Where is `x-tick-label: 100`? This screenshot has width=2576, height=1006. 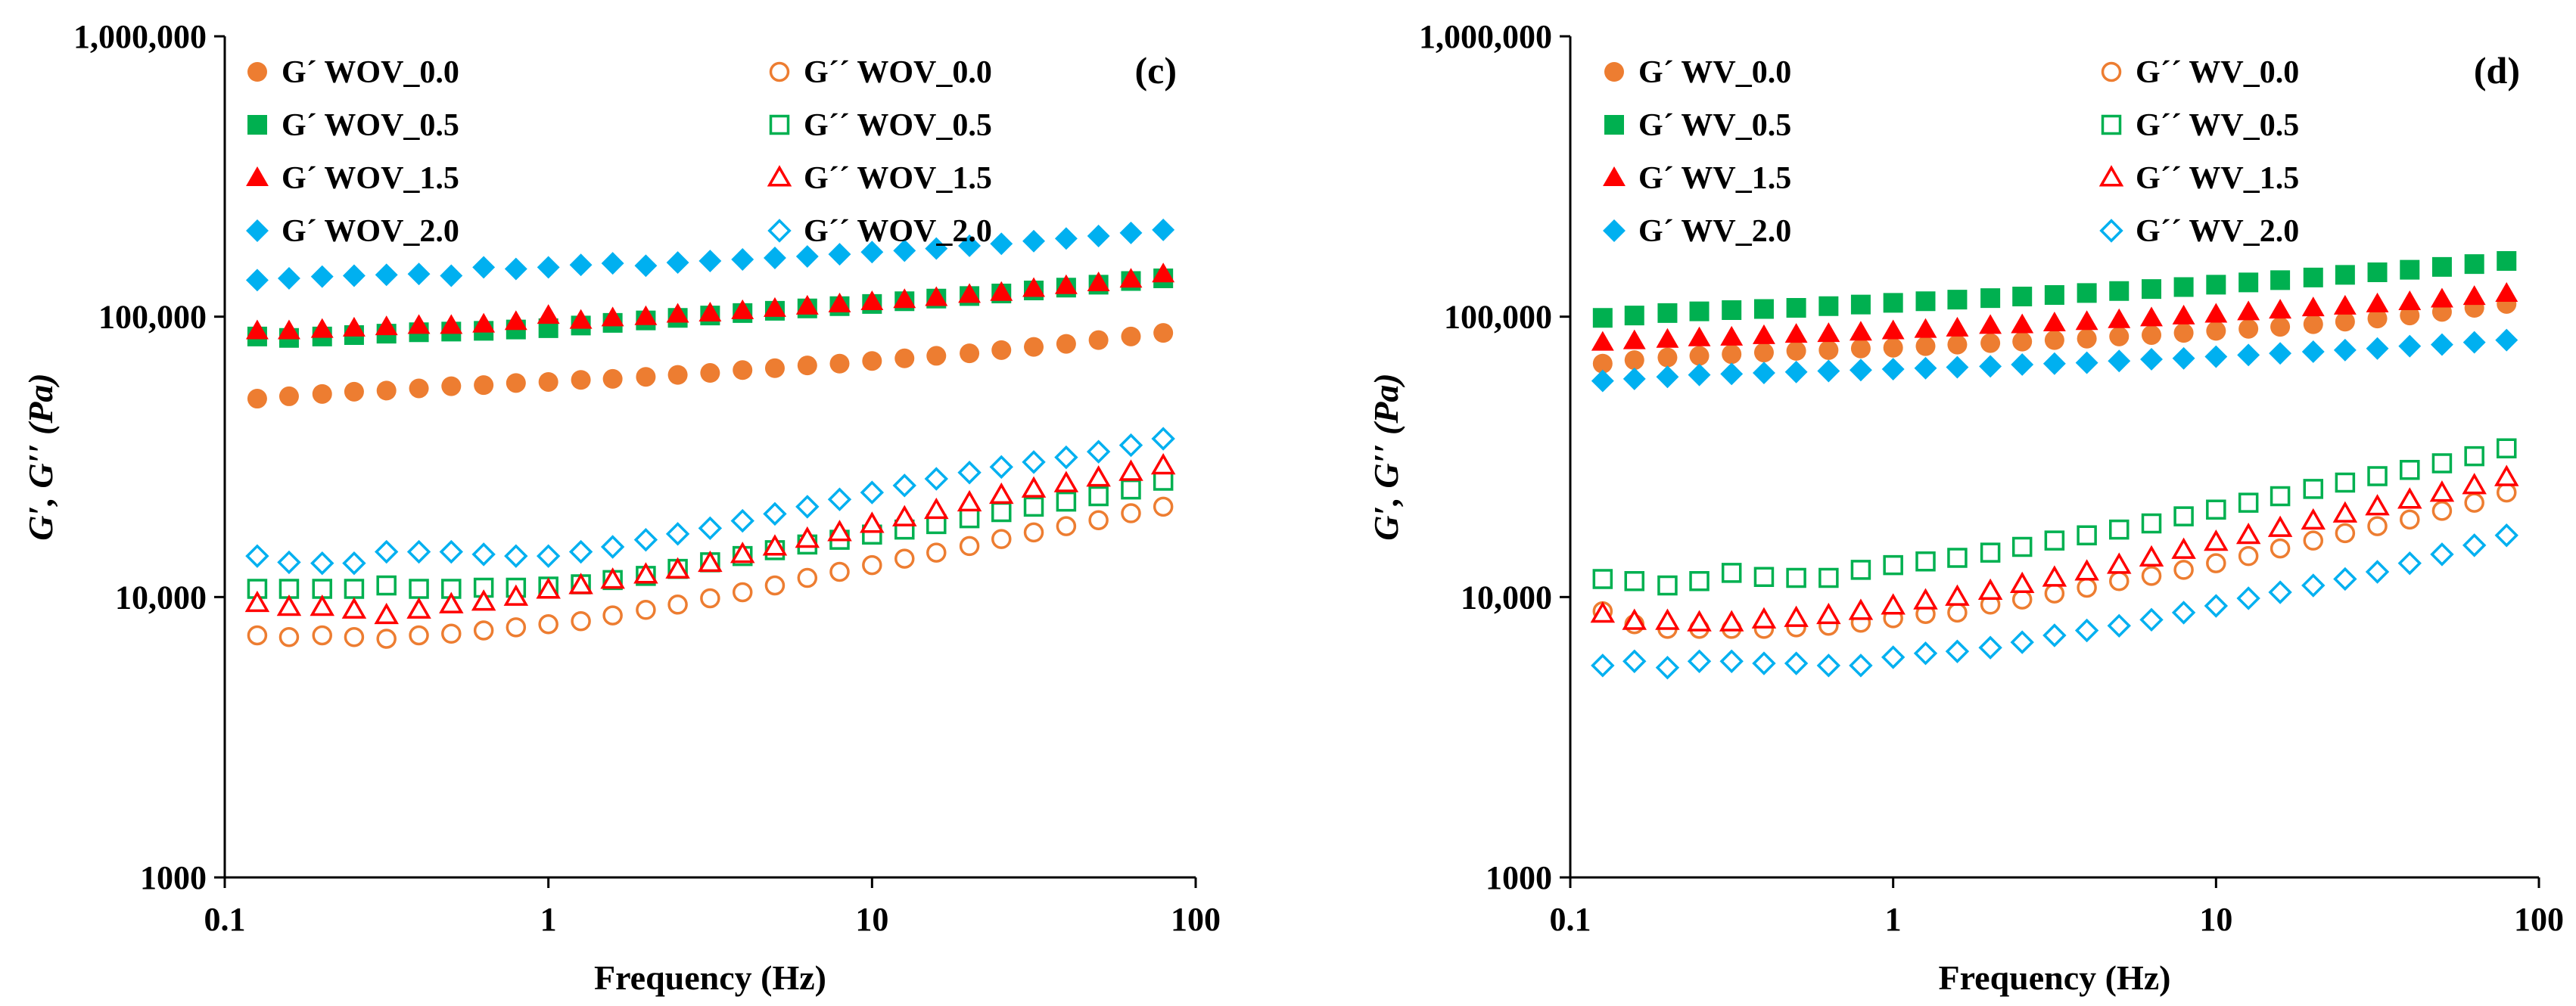 x-tick-label: 100 is located at coordinates (1196, 919).